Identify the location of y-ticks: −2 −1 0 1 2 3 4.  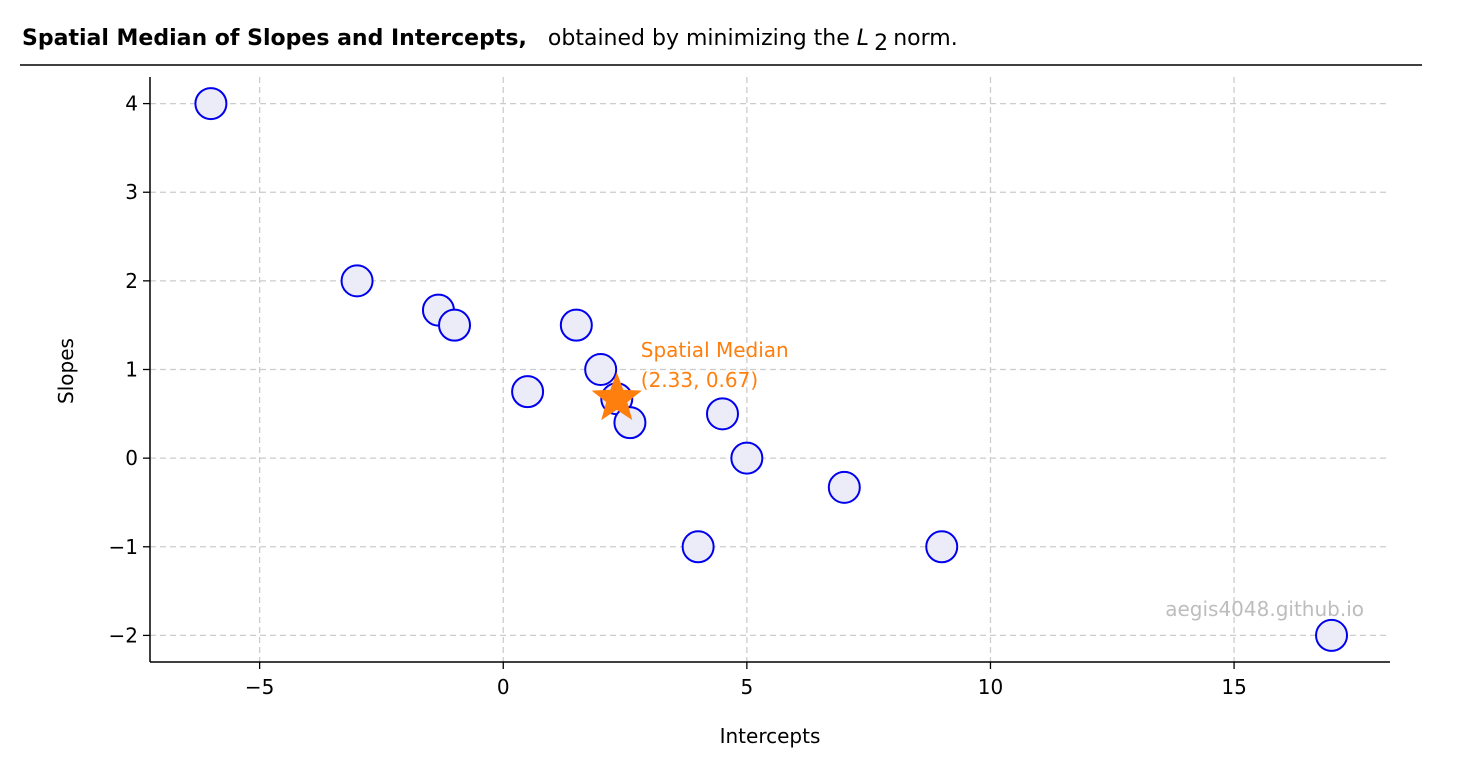
(129, 369).